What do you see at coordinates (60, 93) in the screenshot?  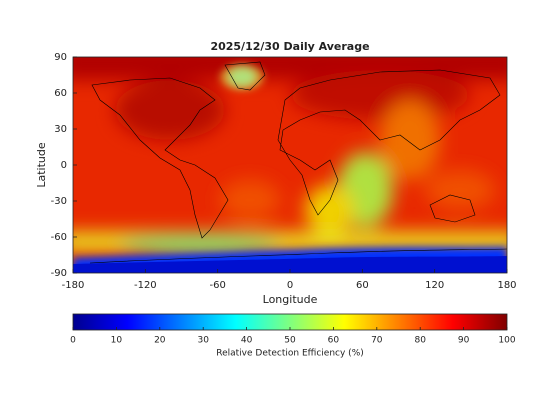 I see `y-tick-label: 60` at bounding box center [60, 93].